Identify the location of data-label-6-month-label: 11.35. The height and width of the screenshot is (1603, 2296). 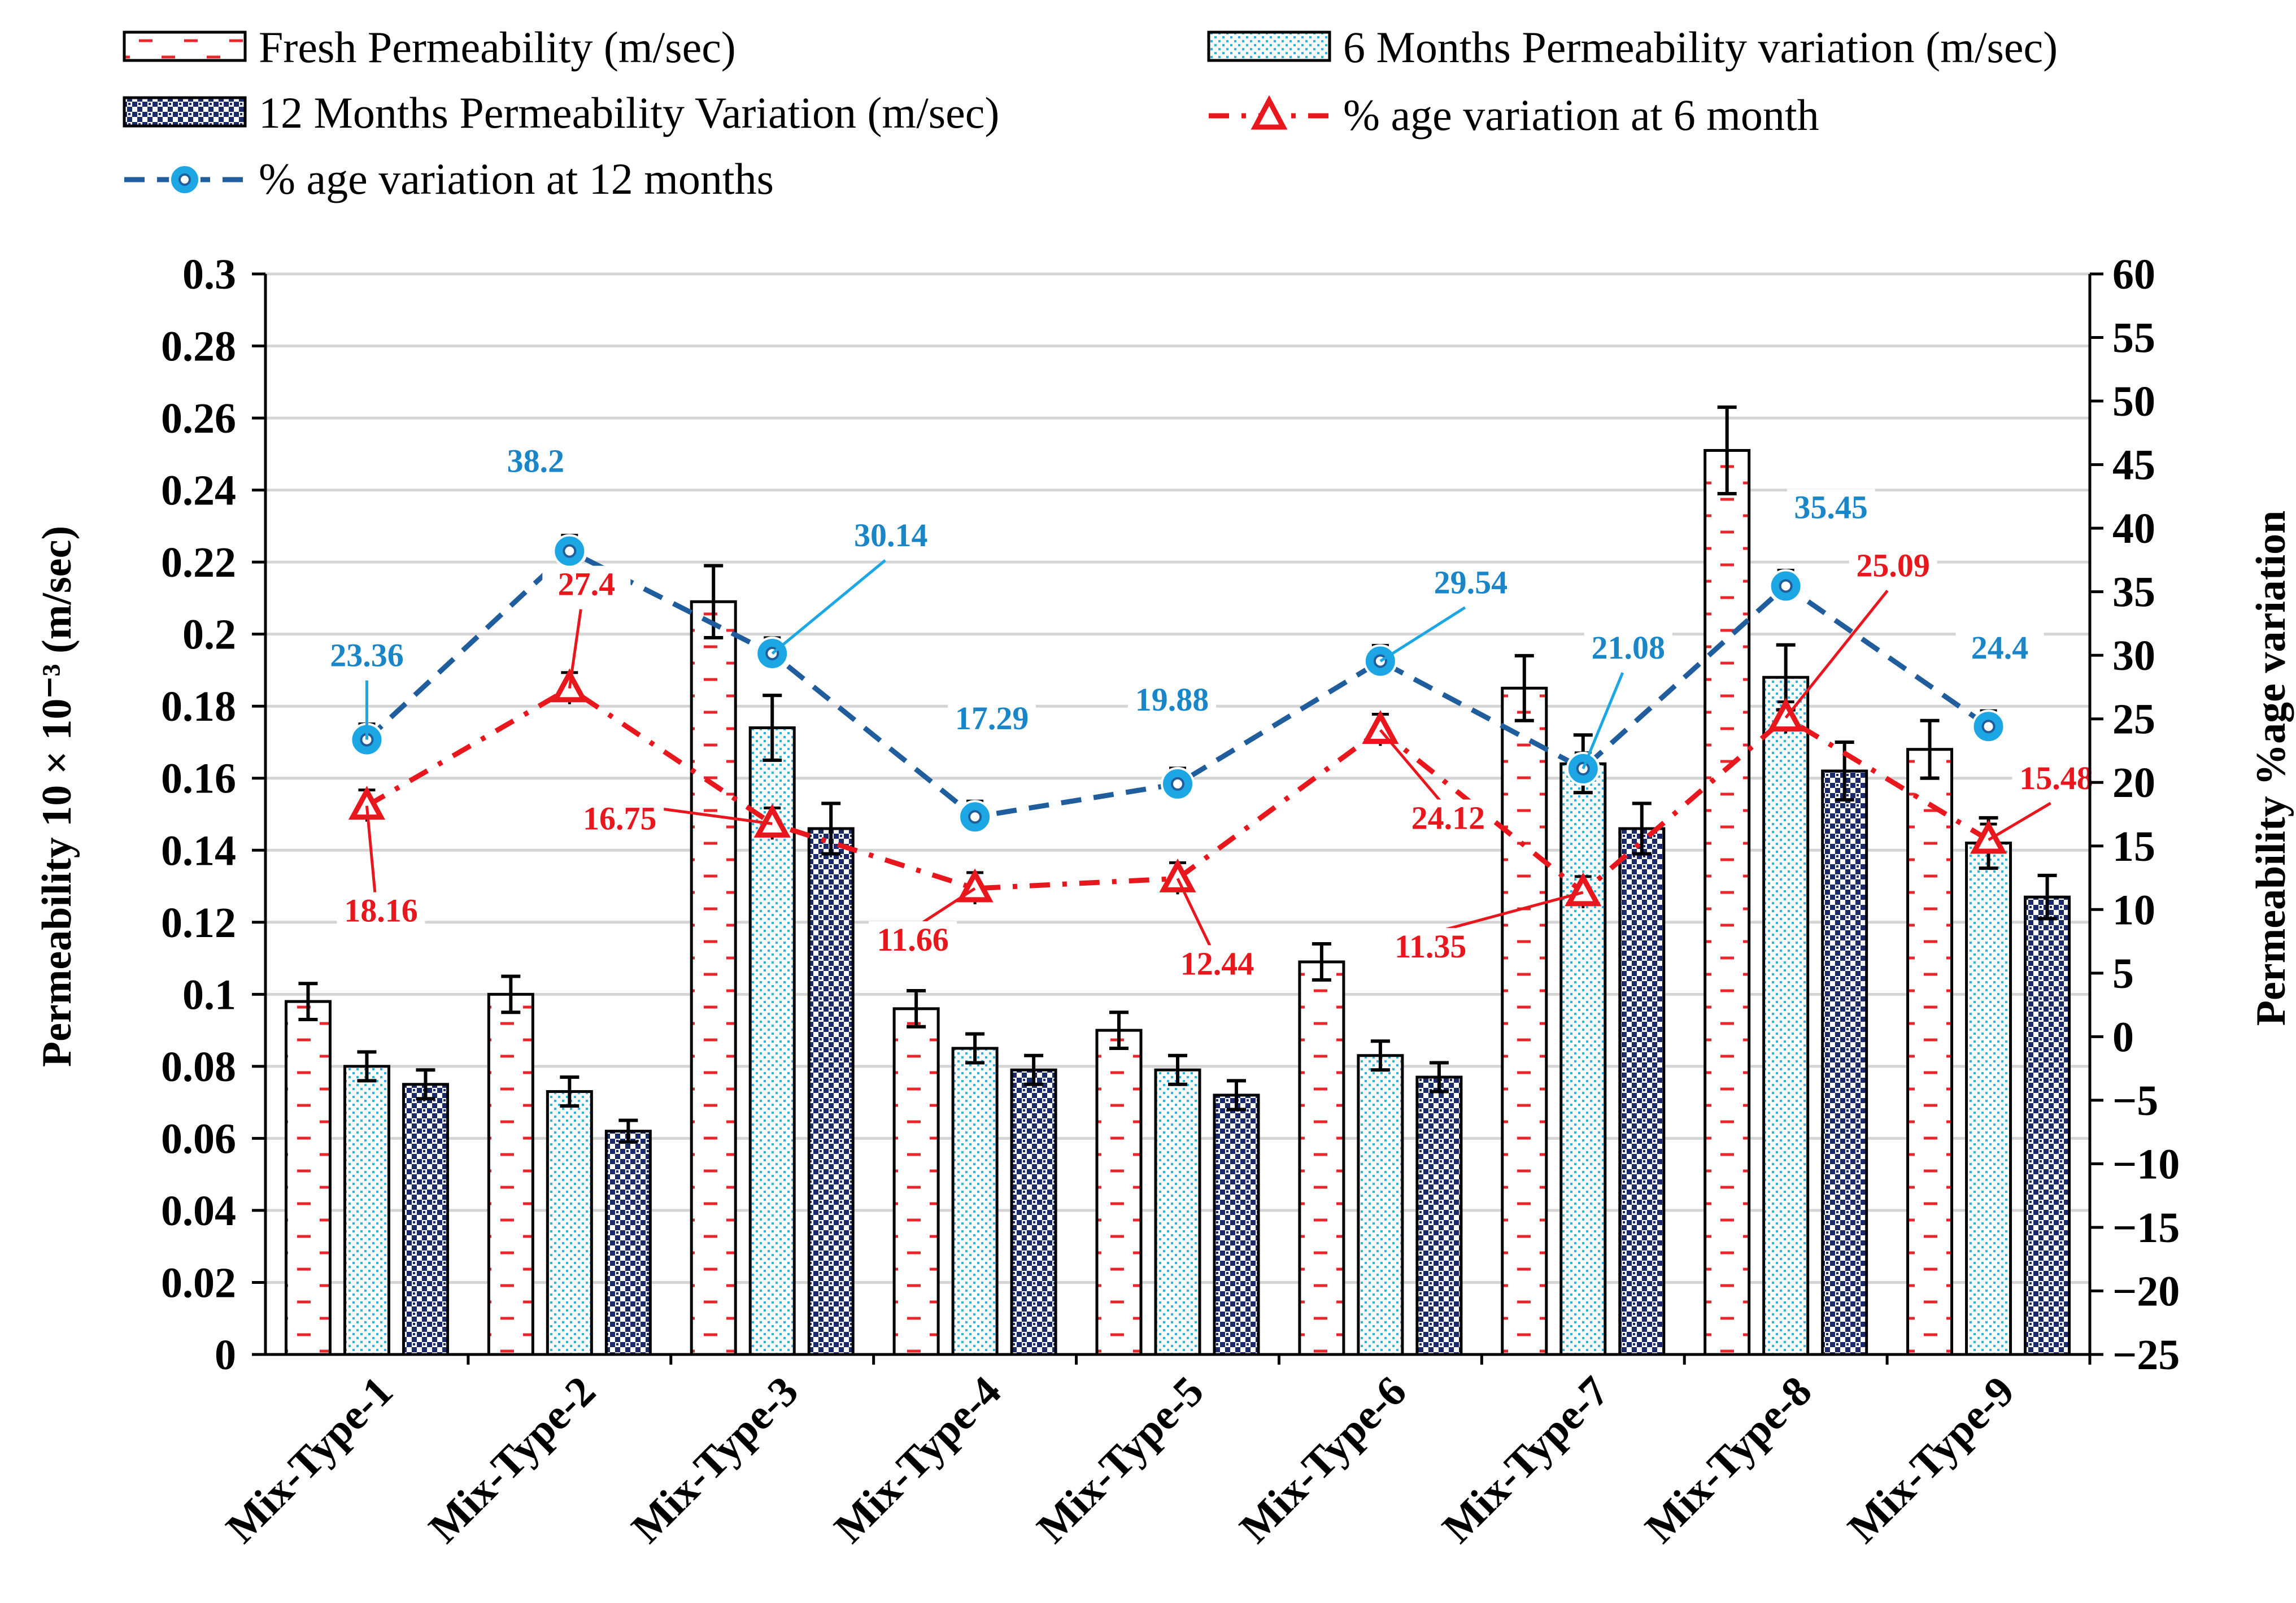
(1430, 946).